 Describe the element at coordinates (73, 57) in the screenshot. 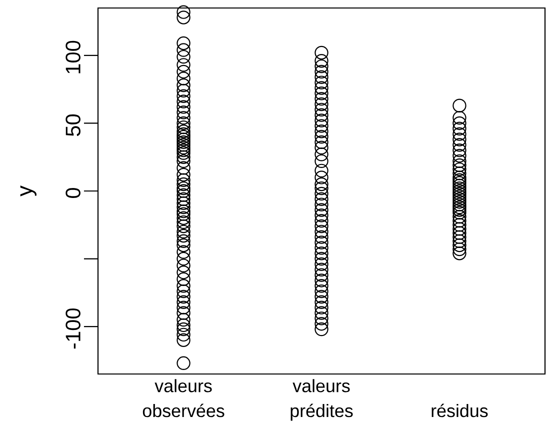

I see `y-tick-label: 100` at that location.